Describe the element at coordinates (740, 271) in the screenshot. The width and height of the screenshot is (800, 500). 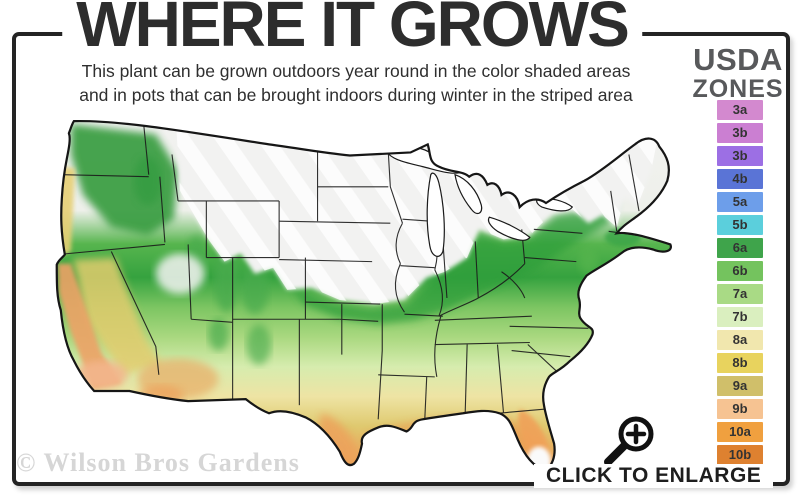
I see `zone-chip-6b: 6b` at that location.